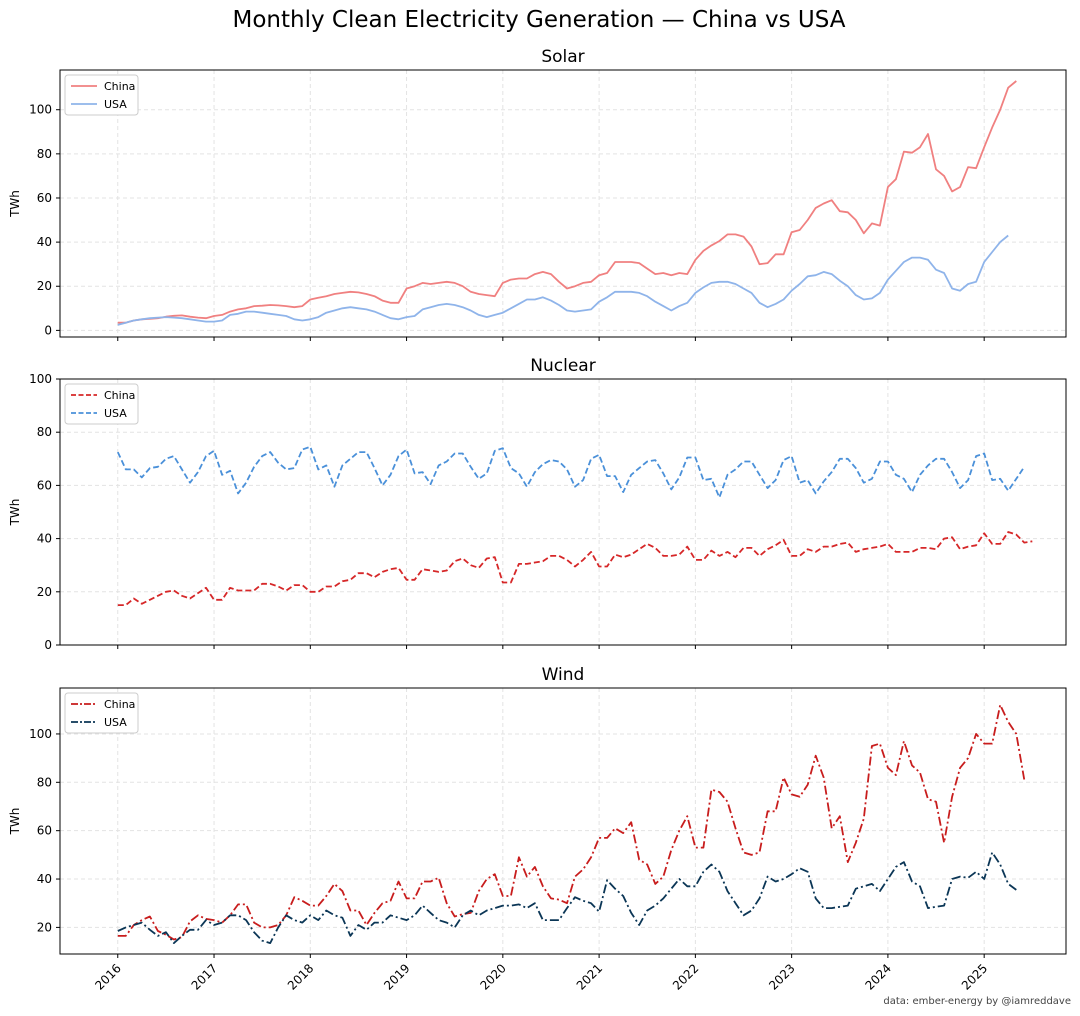  What do you see at coordinates (562, 57) in the screenshot?
I see `panel-title: Solar` at bounding box center [562, 57].